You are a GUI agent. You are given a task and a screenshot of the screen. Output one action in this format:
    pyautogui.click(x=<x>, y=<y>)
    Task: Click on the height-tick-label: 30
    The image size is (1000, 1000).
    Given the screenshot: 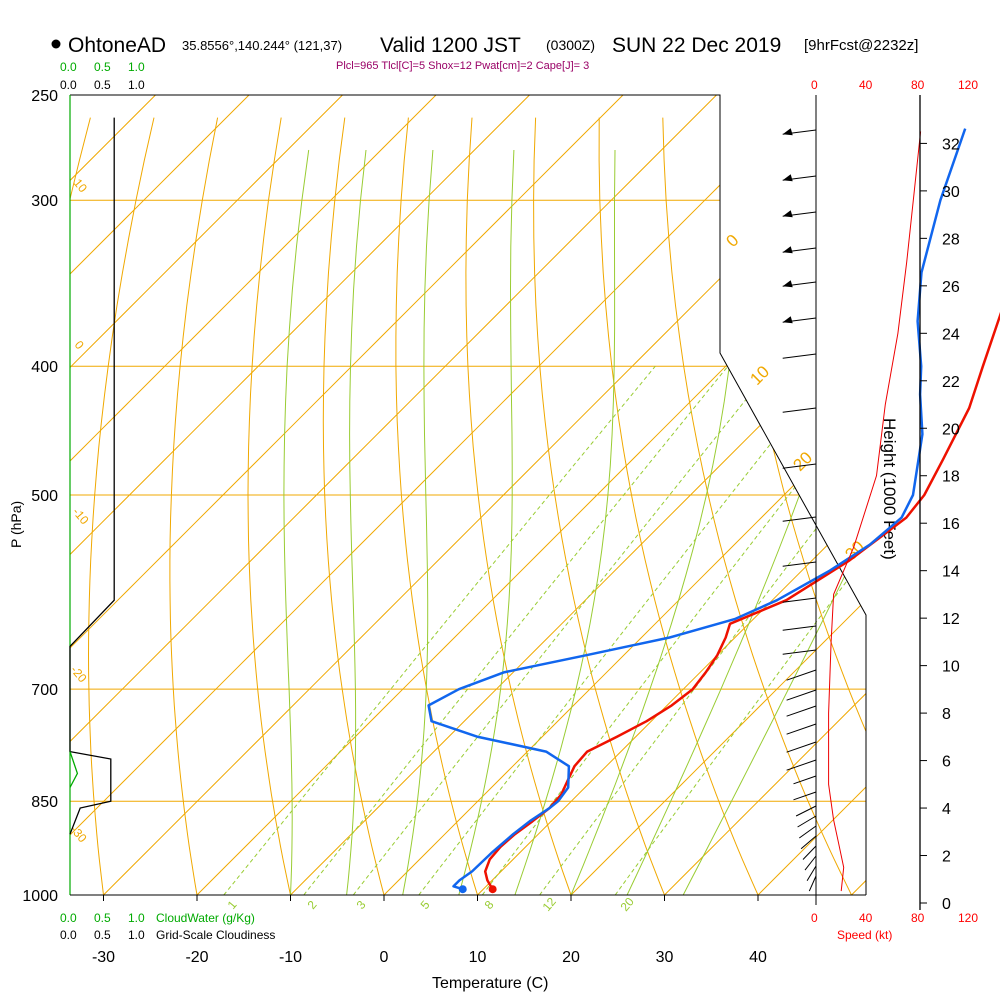 What is the action you would take?
    pyautogui.click(x=951, y=192)
    